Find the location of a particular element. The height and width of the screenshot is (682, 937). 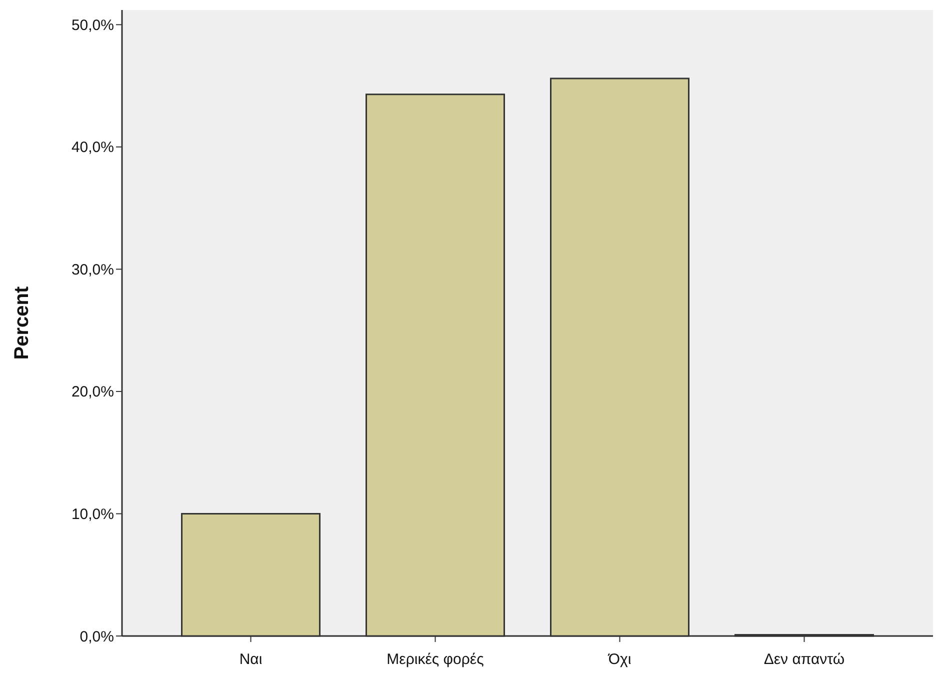

y-tick-label: 50,0% is located at coordinates (92, 25).